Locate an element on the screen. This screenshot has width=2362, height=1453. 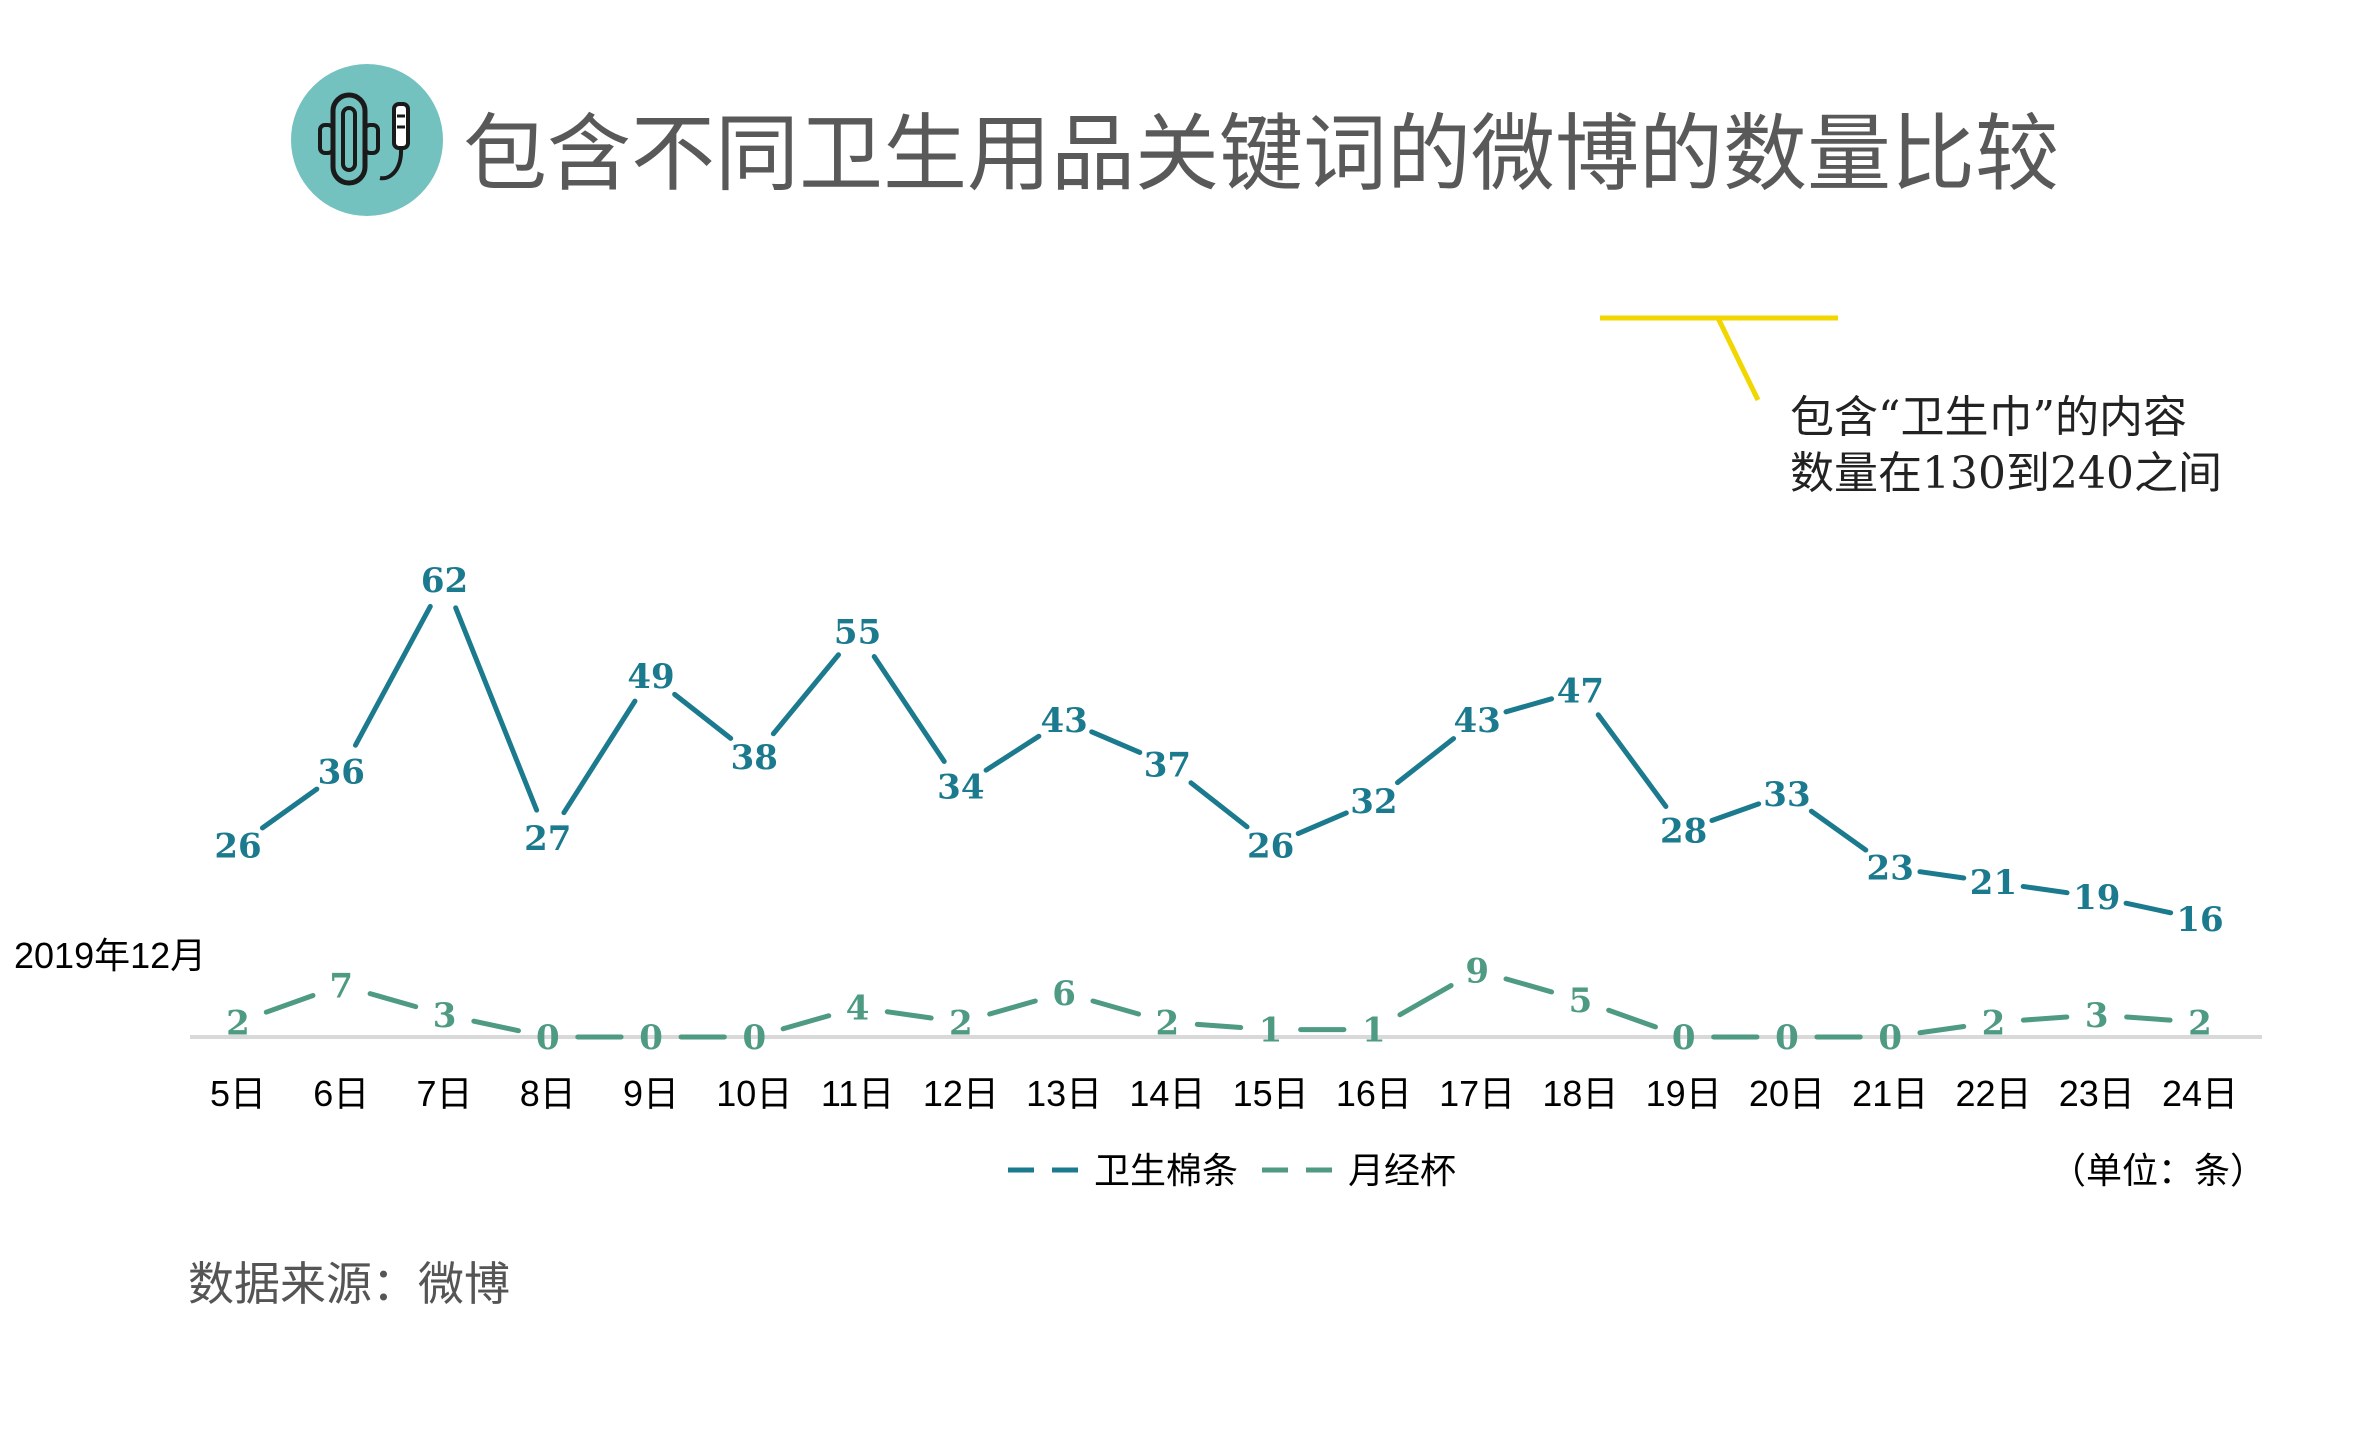
data-label-tampon: 55 is located at coordinates (857, 633).